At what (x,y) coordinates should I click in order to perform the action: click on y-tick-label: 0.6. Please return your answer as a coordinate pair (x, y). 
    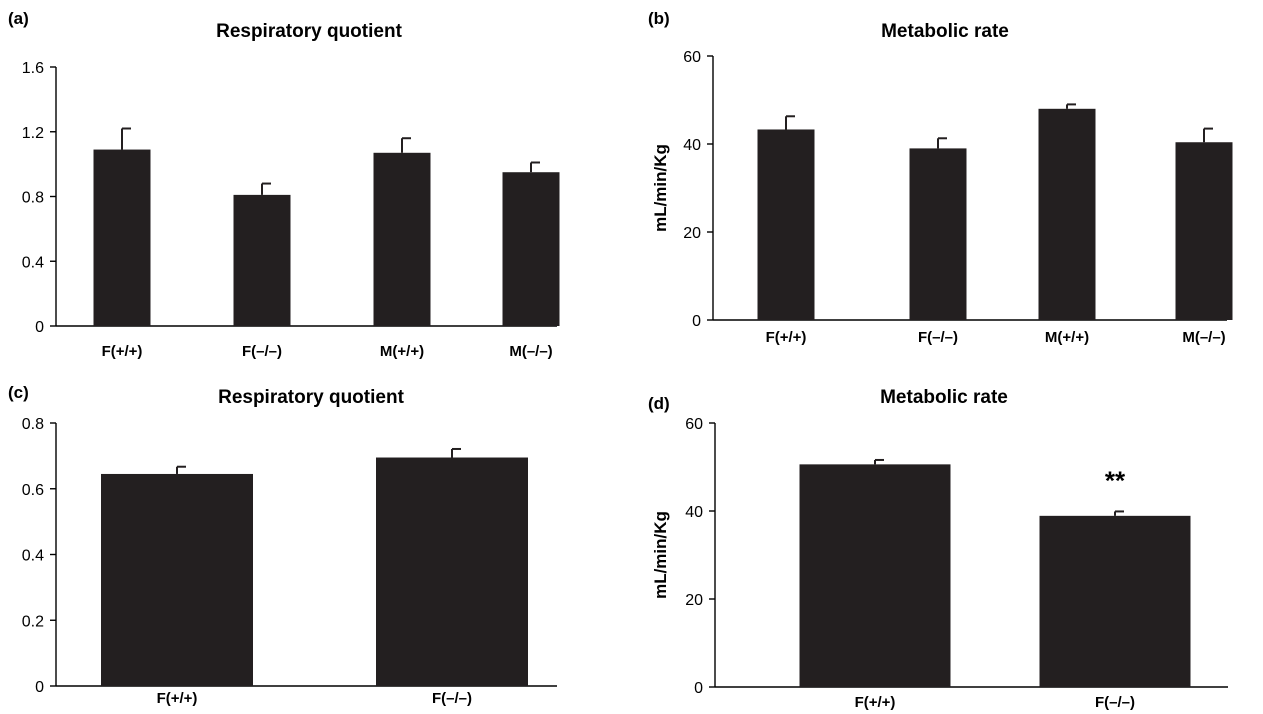
    Looking at the image, I should click on (33, 490).